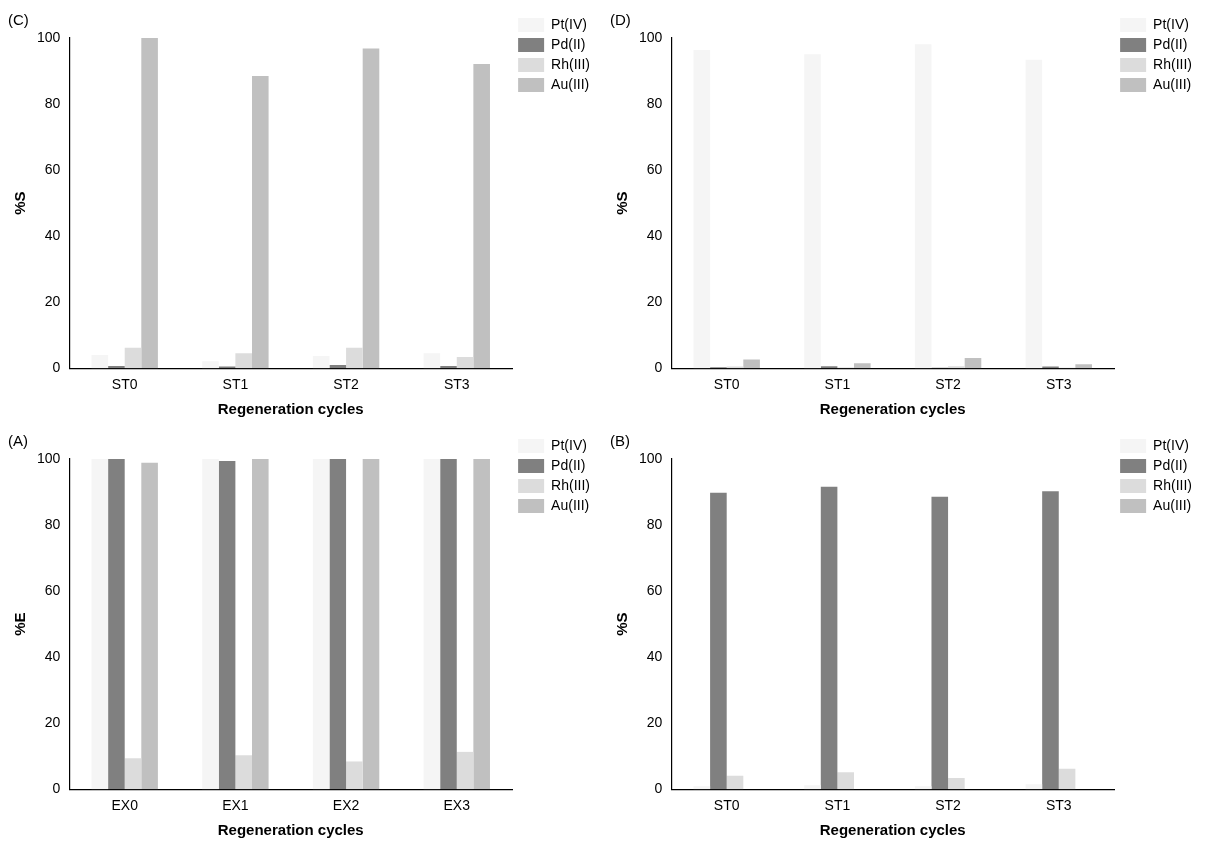 This screenshot has height=851, width=1218. Describe the element at coordinates (235, 805) in the screenshot. I see `x-tick-label: EX1` at that location.